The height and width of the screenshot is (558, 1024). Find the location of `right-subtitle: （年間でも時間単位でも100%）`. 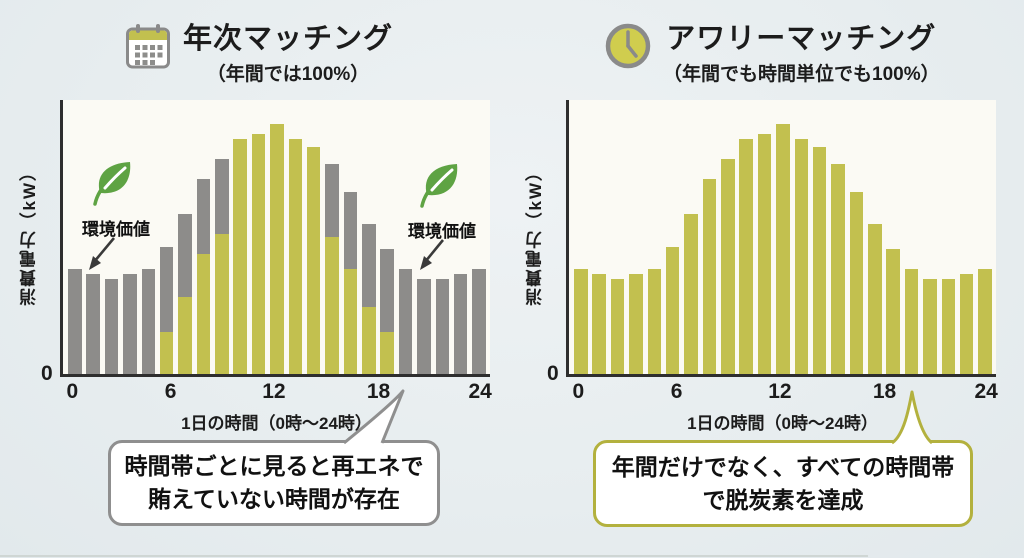

right-subtitle: （年間でも時間単位でも100%） is located at coordinates (801, 74).